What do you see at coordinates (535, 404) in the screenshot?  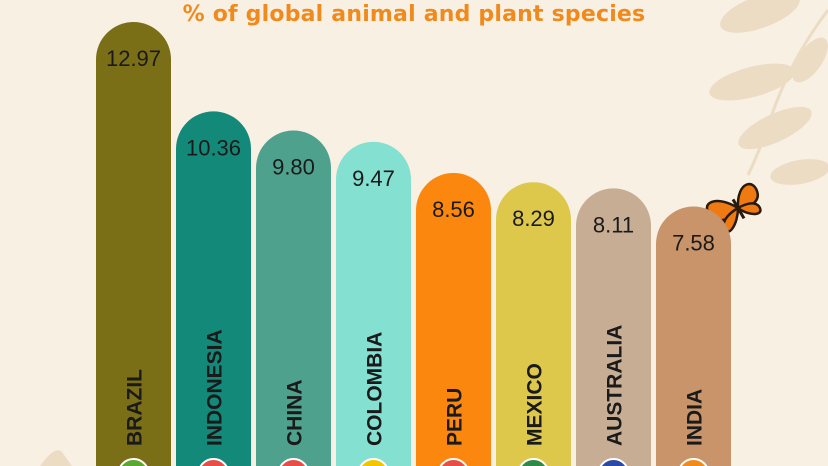 I see `category-label: MEXICO` at bounding box center [535, 404].